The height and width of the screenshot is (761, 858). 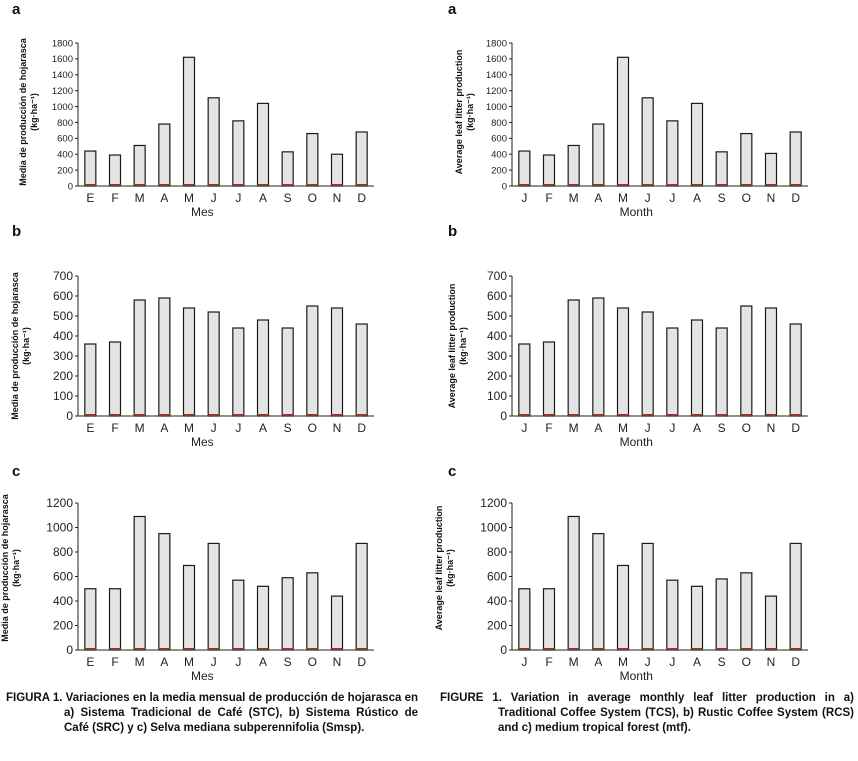 I want to click on panel-a-es-ytick-label: 1200, so click(x=62, y=91).